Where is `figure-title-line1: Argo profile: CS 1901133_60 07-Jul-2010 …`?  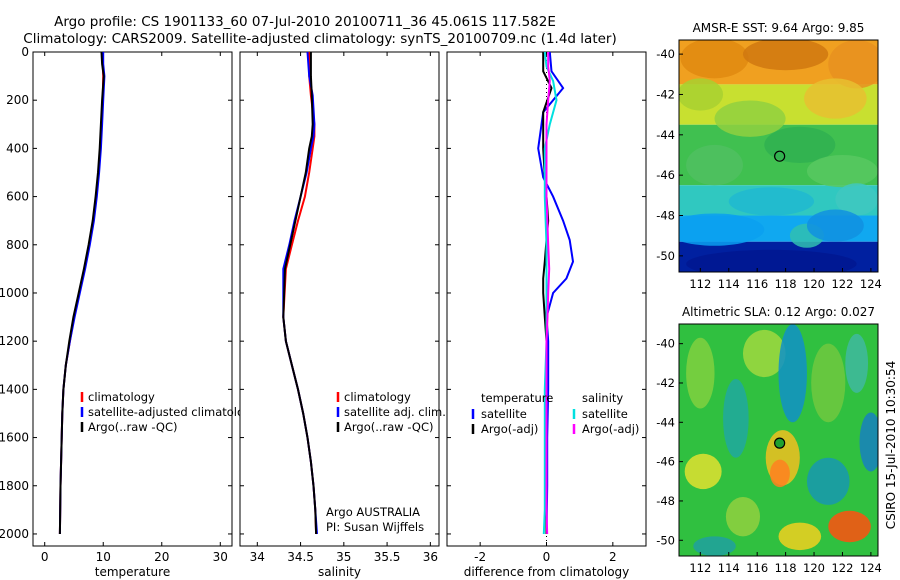 figure-title-line1: Argo profile: CS 1901133_60 07-Jul-2010 … is located at coordinates (305, 22).